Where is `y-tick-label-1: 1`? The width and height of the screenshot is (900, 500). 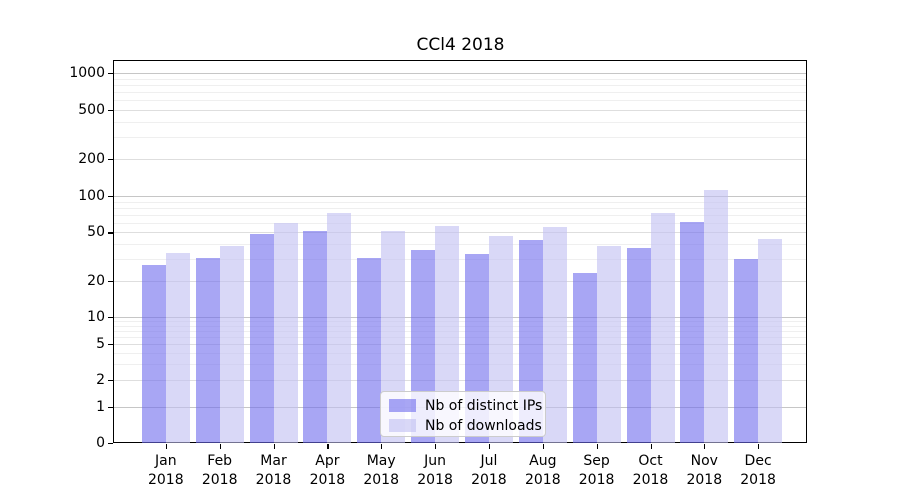 y-tick-label-1: 1 is located at coordinates (100, 407).